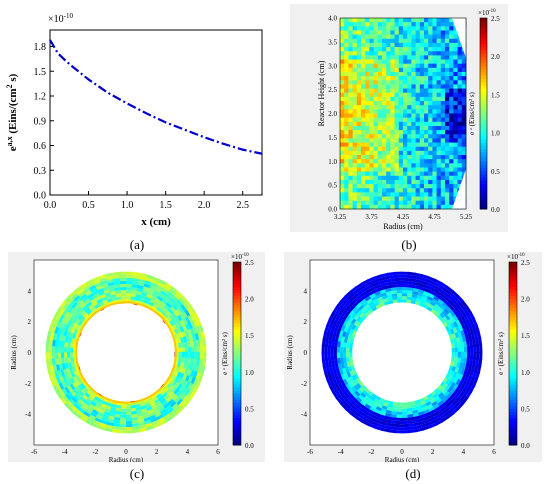 The width and height of the screenshot is (550, 484). I want to click on colorbar-tick-label: 0.0, so click(495, 210).